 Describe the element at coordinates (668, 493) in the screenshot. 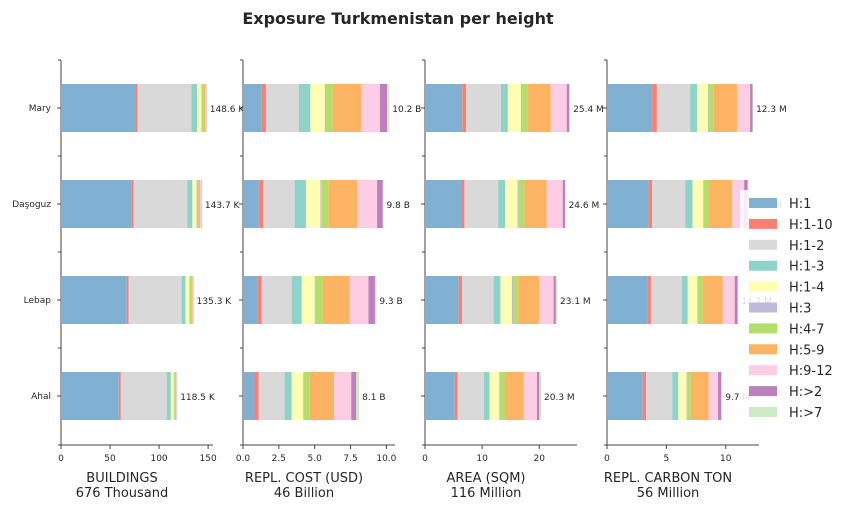

I see `x-axis-subtitle: 56 Million` at that location.